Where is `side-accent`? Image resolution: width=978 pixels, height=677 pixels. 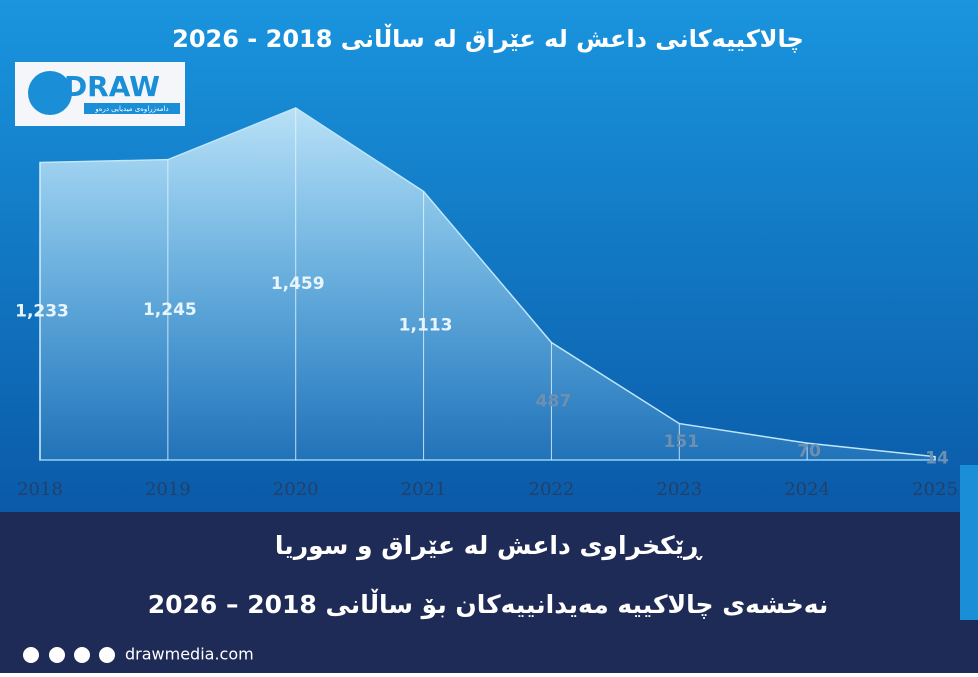 side-accent is located at coordinates (969, 542).